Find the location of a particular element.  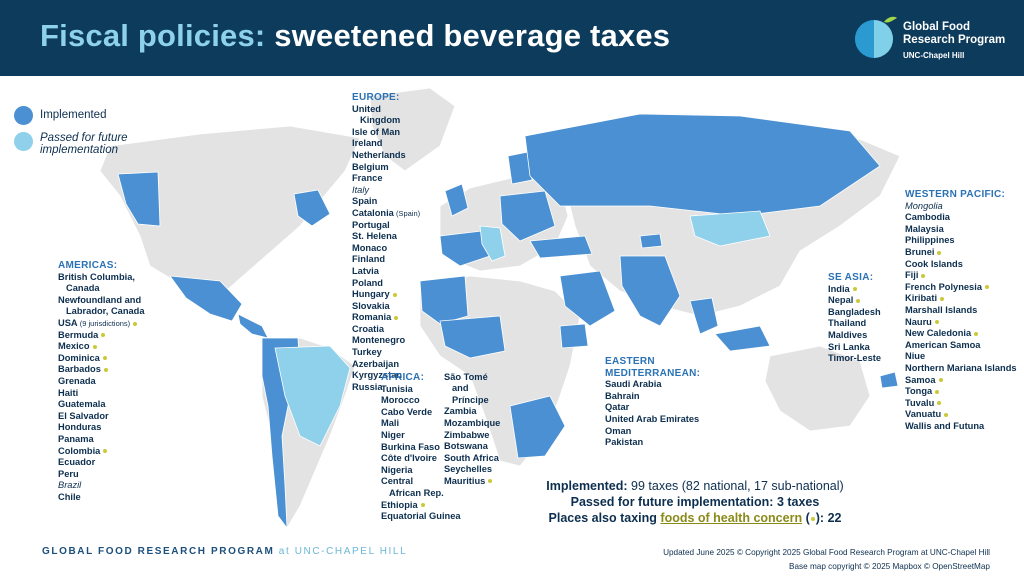

country-item: Netherlands is located at coordinates (386, 156).